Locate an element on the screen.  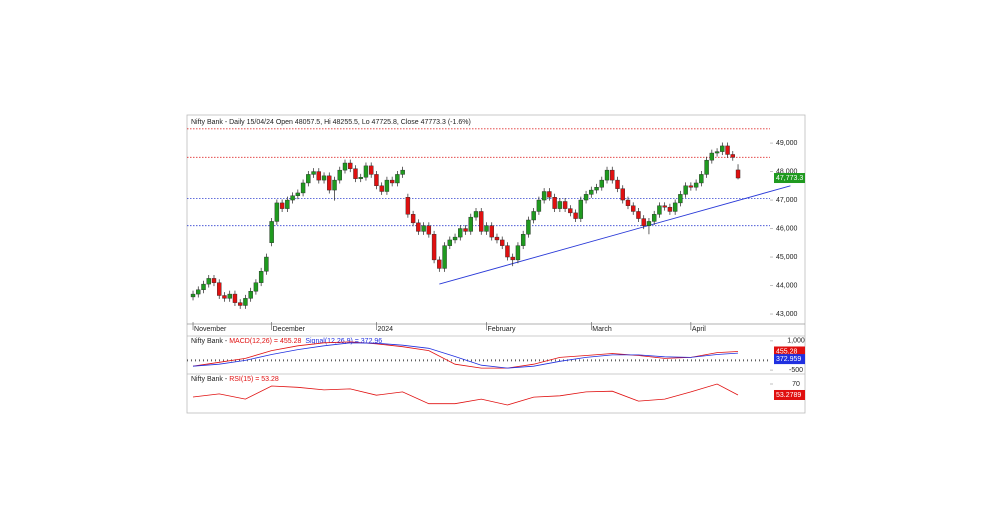
y-tick-label: 46,000 is located at coordinates (787, 228).